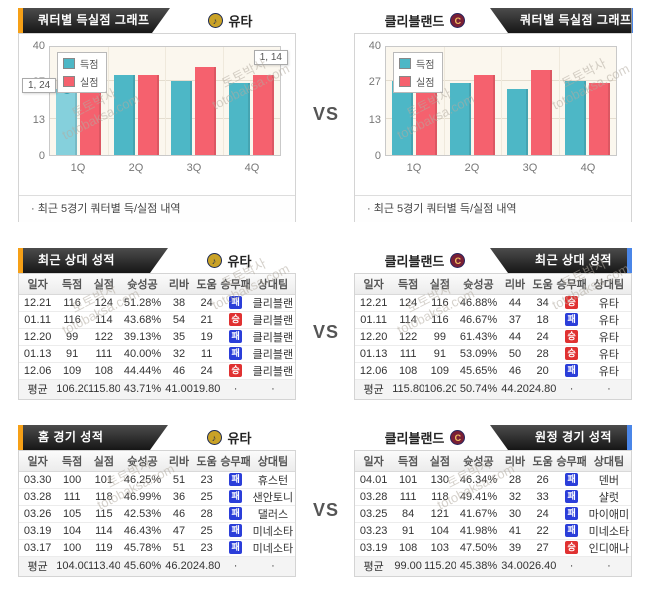  I want to click on cell-allowed: 121, so click(439, 514).